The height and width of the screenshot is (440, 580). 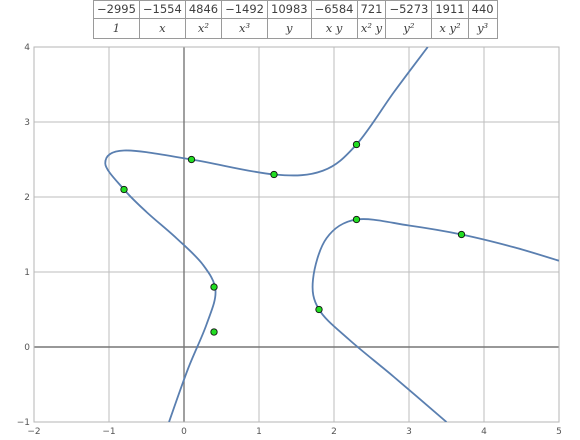 What do you see at coordinates (203, 28) in the screenshot?
I see `term-cell: x²` at bounding box center [203, 28].